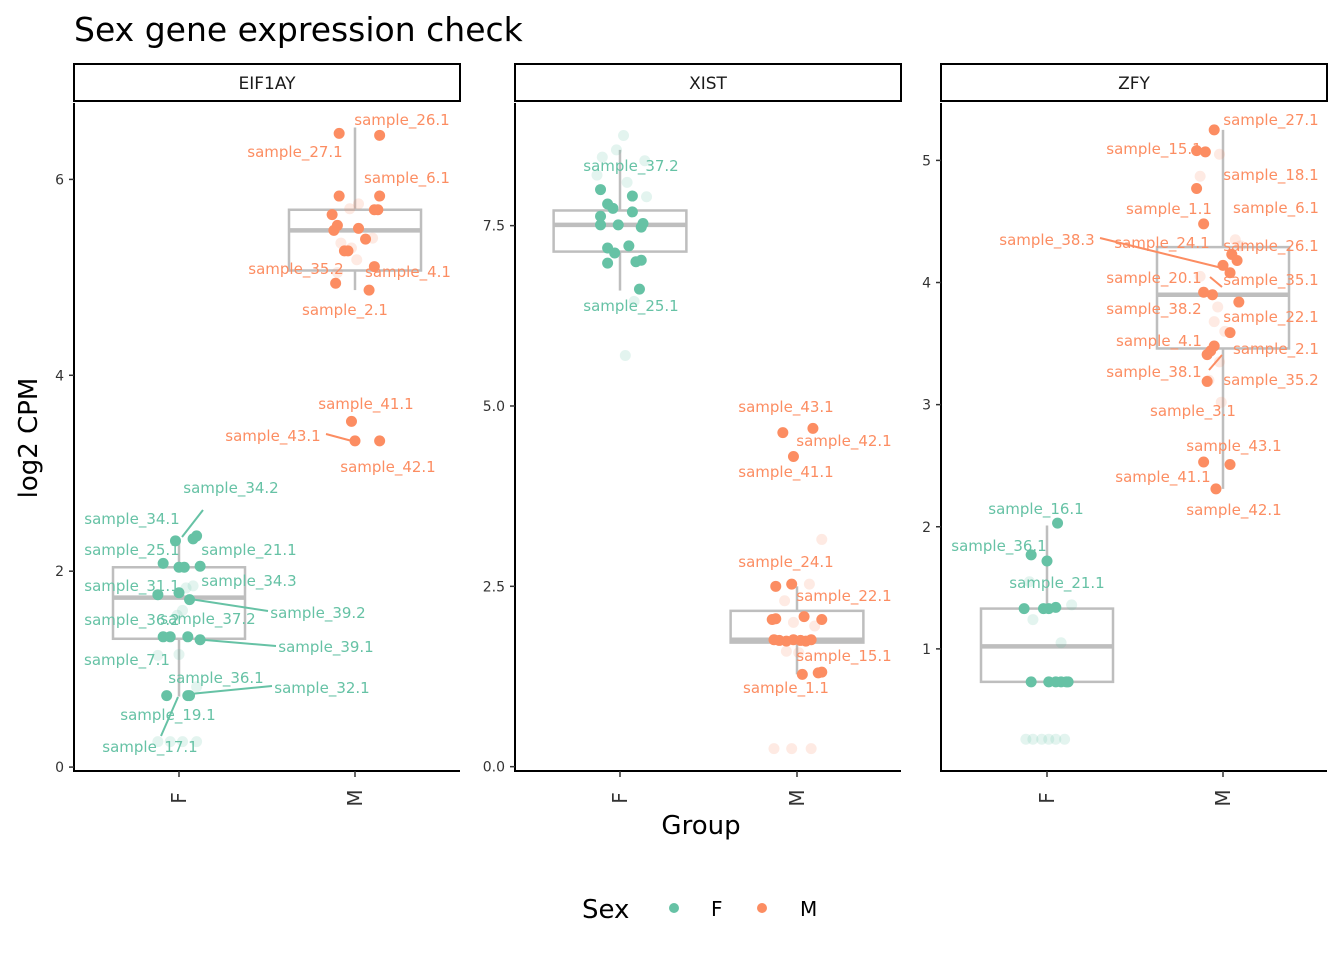  Describe the element at coordinates (230, 488) in the screenshot. I see `sample-label: sample_34.2` at that location.